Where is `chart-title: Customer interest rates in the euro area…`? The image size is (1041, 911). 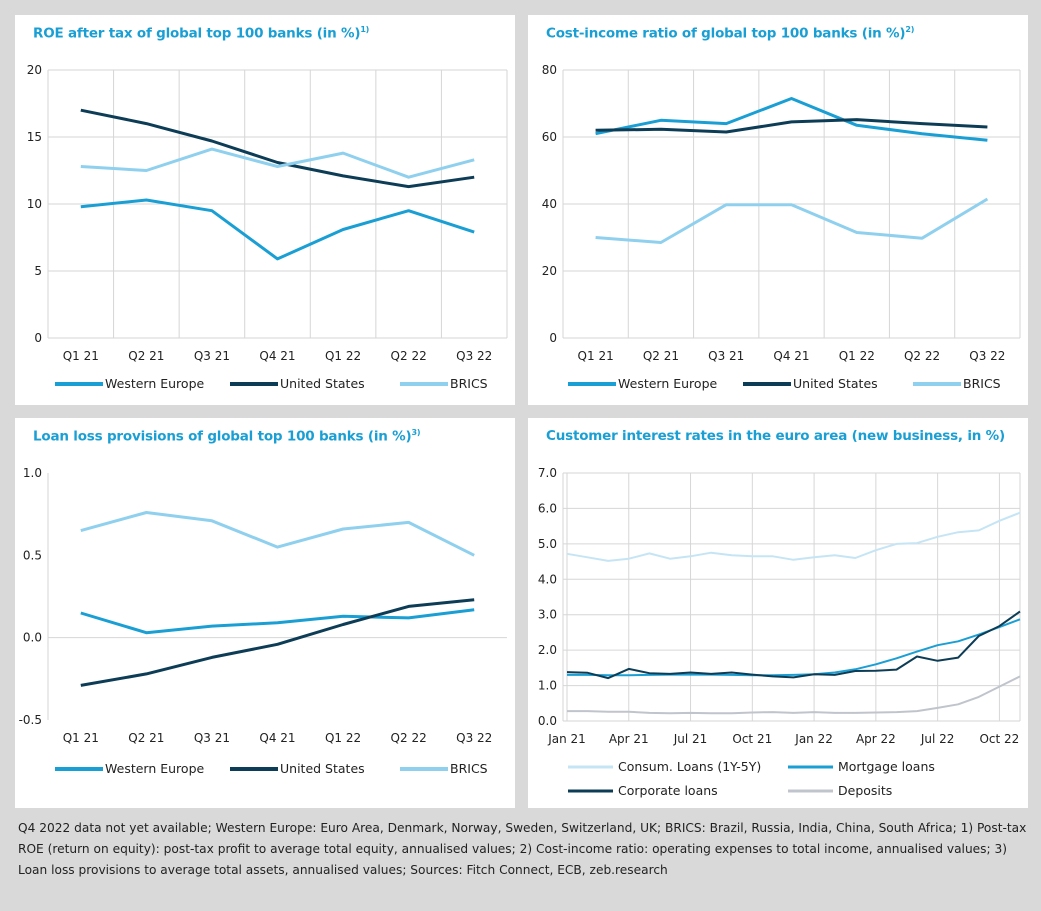
chart-title: Customer interest rates in the euro area… is located at coordinates (775, 436).